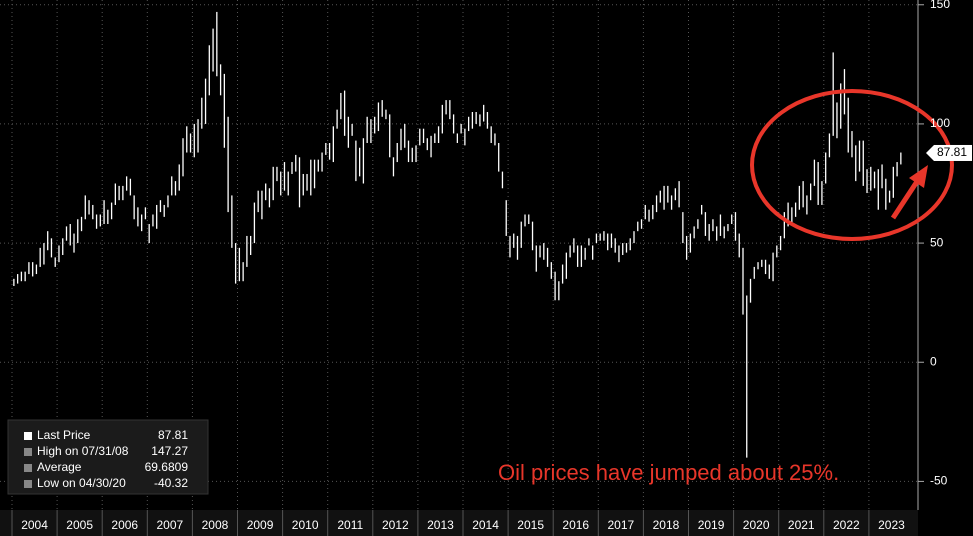  What do you see at coordinates (846, 525) in the screenshot?
I see `x-tick-label: 2022` at bounding box center [846, 525].